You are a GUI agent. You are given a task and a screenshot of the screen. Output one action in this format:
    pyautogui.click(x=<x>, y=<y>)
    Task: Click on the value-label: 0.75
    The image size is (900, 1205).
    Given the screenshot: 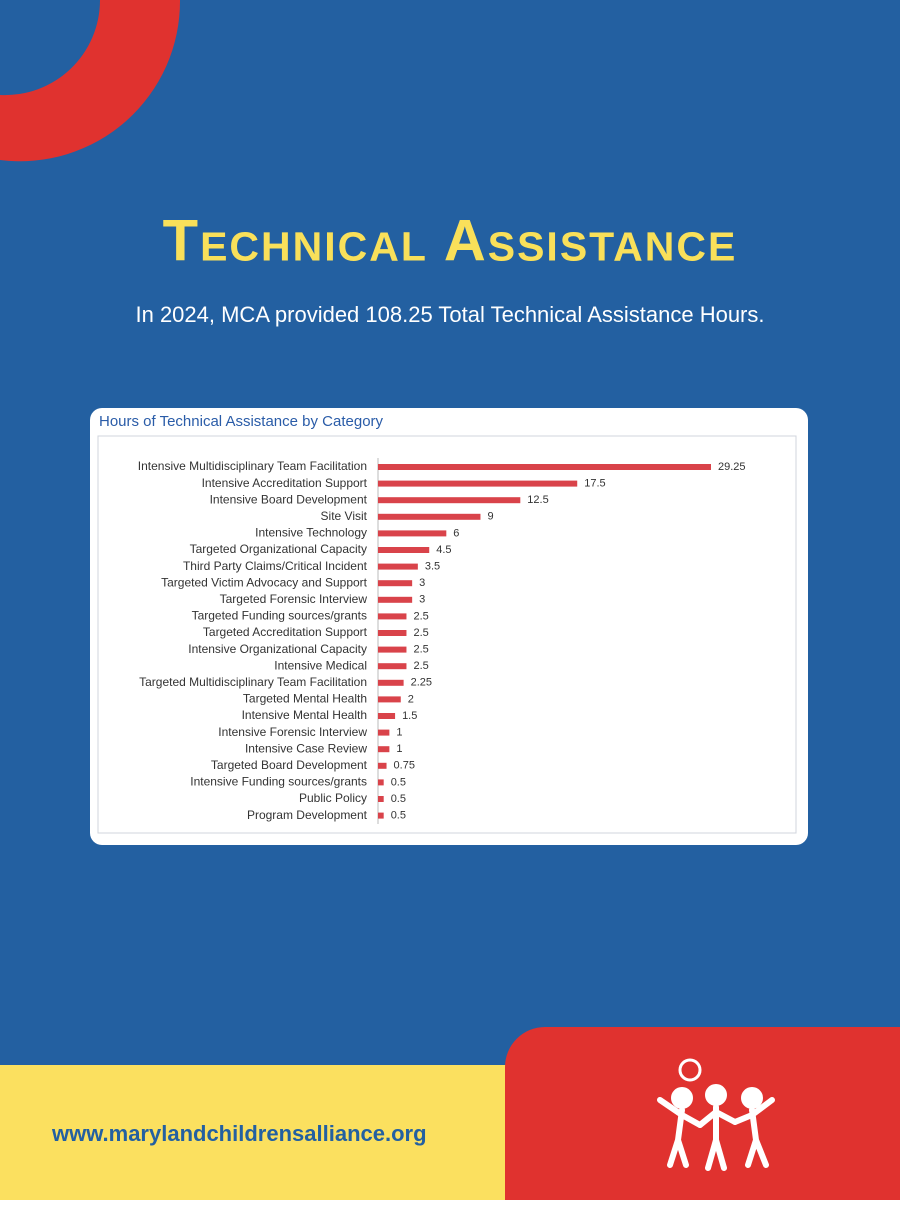 What is the action you would take?
    pyautogui.click(x=404, y=766)
    